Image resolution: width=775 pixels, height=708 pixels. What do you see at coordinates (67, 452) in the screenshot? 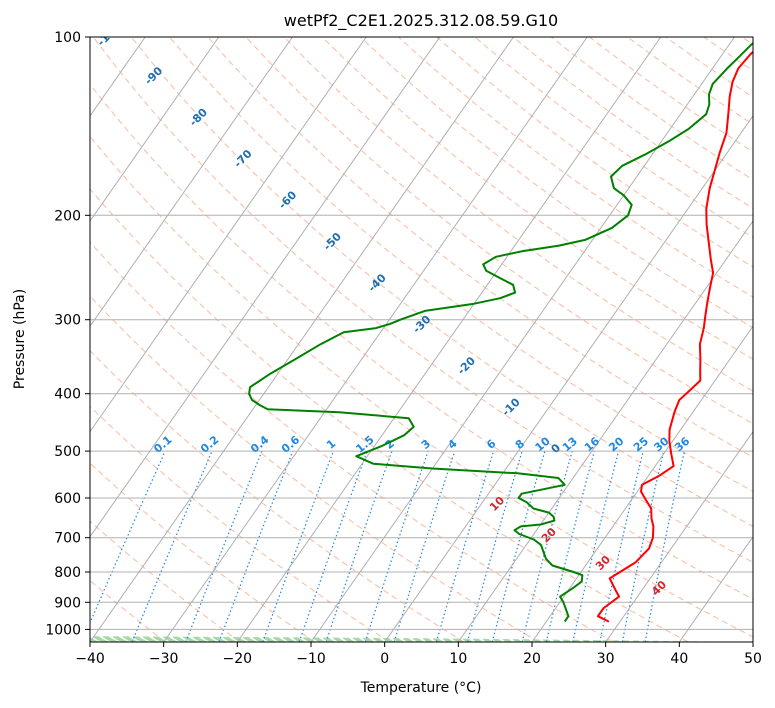
I see `y-tick-label: 500` at bounding box center [67, 452].